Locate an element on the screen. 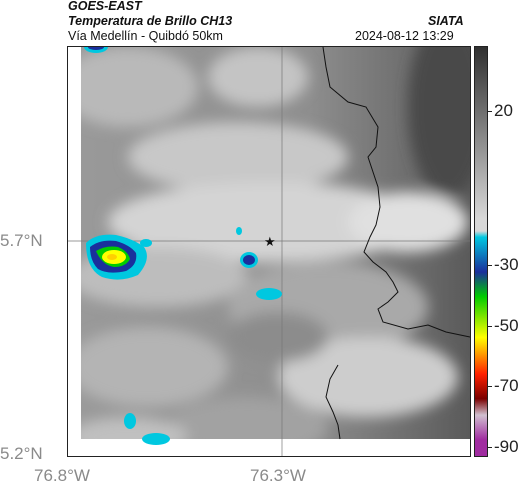 The width and height of the screenshot is (526, 491). colorbar-label-m30: -30 is located at coordinates (506, 264).